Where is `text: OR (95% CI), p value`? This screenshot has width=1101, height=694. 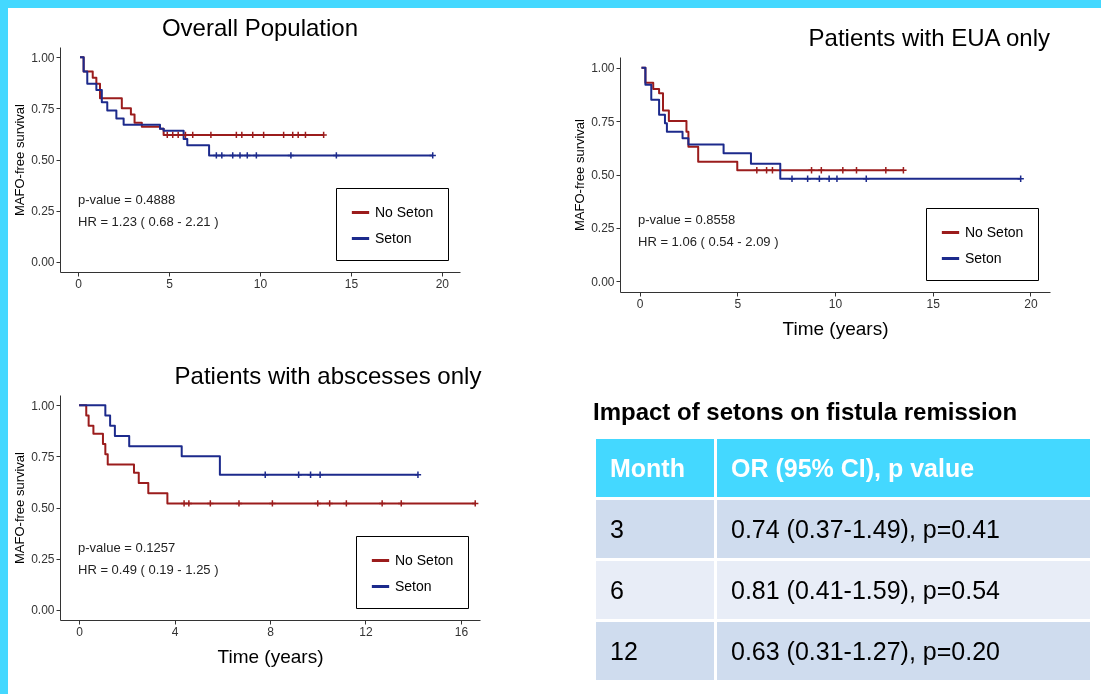 text: OR (95% CI), p value is located at coordinates (903, 468).